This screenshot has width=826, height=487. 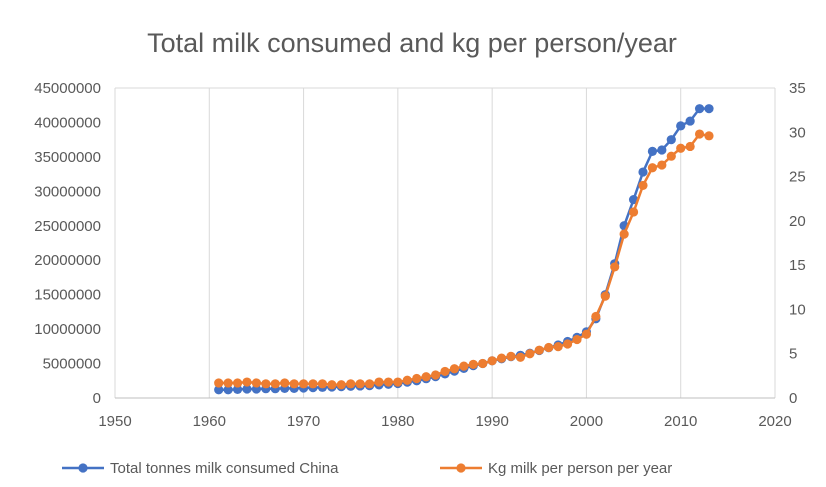 I want to click on y2-tick-label: 20, so click(x=797, y=221).